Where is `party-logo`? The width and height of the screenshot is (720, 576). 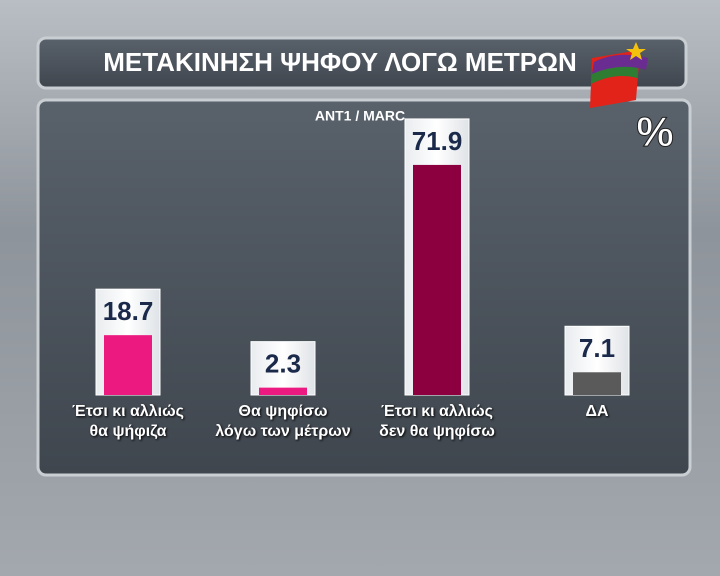
party-logo is located at coordinates (619, 75).